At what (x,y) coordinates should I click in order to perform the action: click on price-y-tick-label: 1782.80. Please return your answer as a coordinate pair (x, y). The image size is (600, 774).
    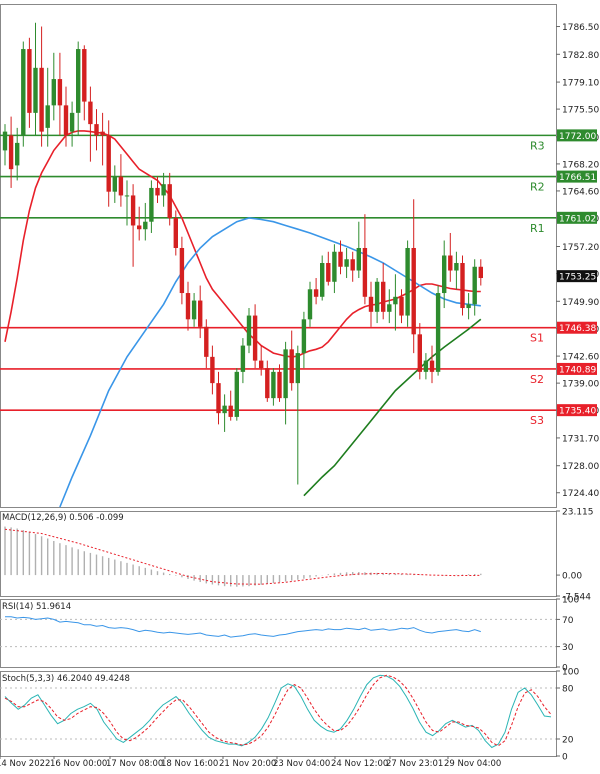
    Looking at the image, I should click on (580, 56).